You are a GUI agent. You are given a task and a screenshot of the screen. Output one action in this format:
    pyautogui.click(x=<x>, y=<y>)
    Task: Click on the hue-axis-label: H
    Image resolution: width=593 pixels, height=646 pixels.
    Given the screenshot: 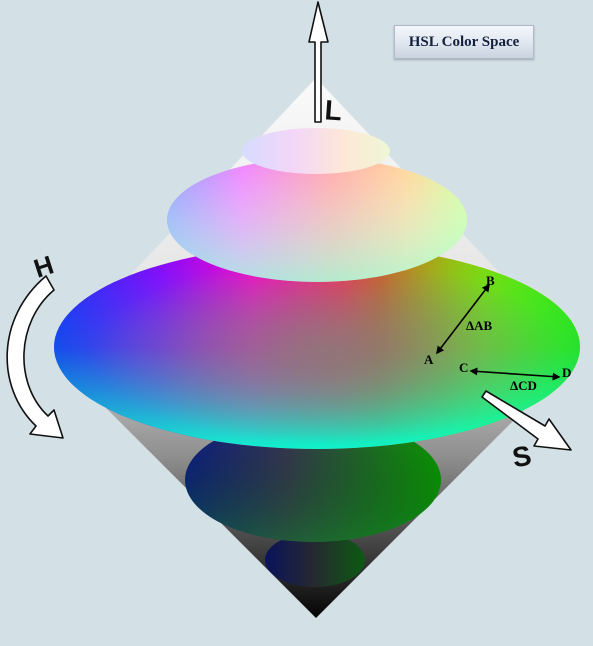 What is the action you would take?
    pyautogui.click(x=43, y=266)
    